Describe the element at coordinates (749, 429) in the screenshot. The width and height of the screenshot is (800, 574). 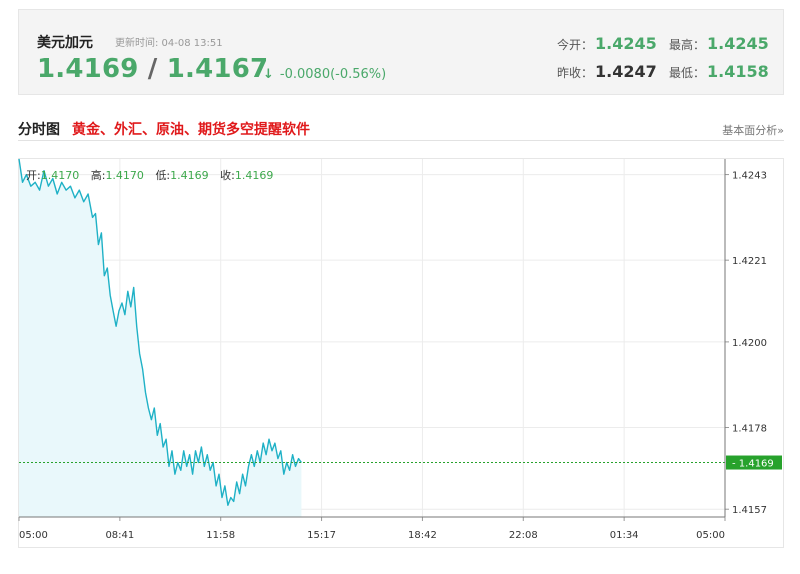
I see `y-tick-label: 1.4178` at that location.